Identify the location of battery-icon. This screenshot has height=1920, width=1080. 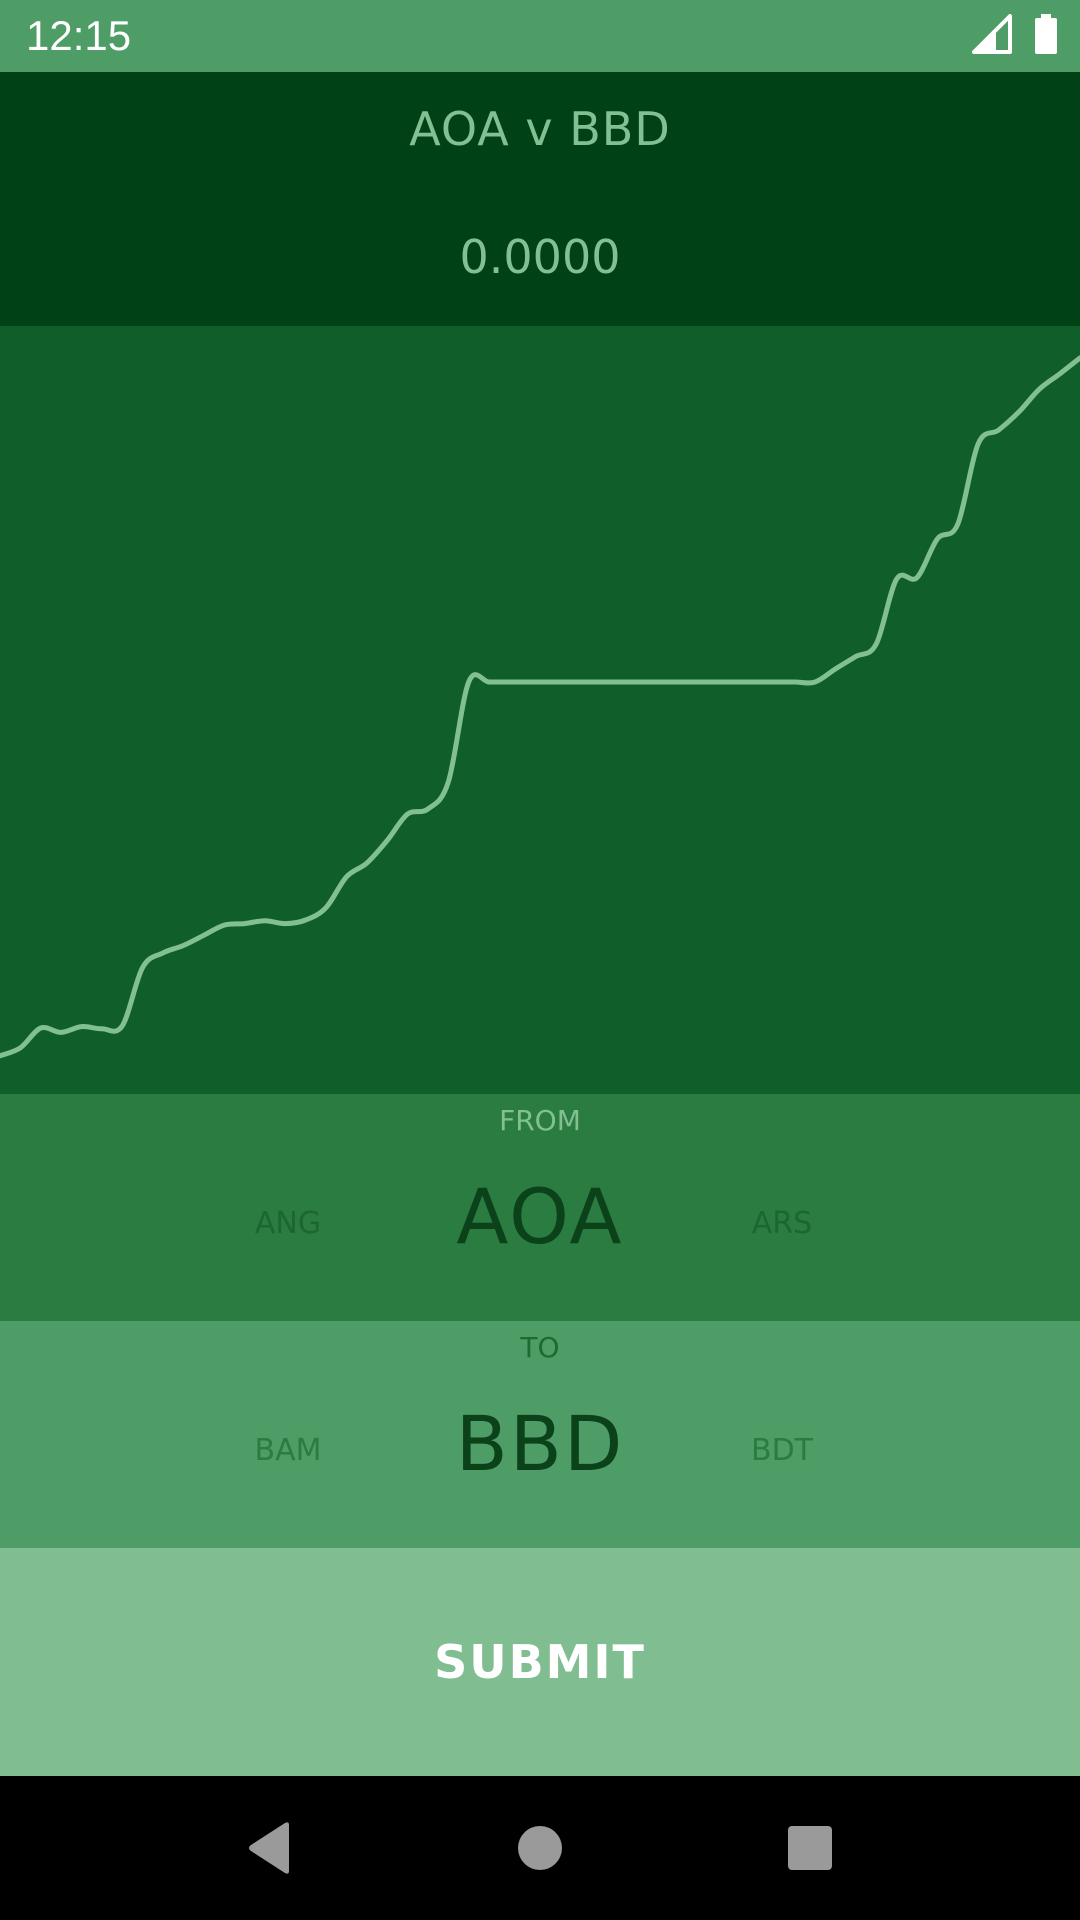
(1046, 36).